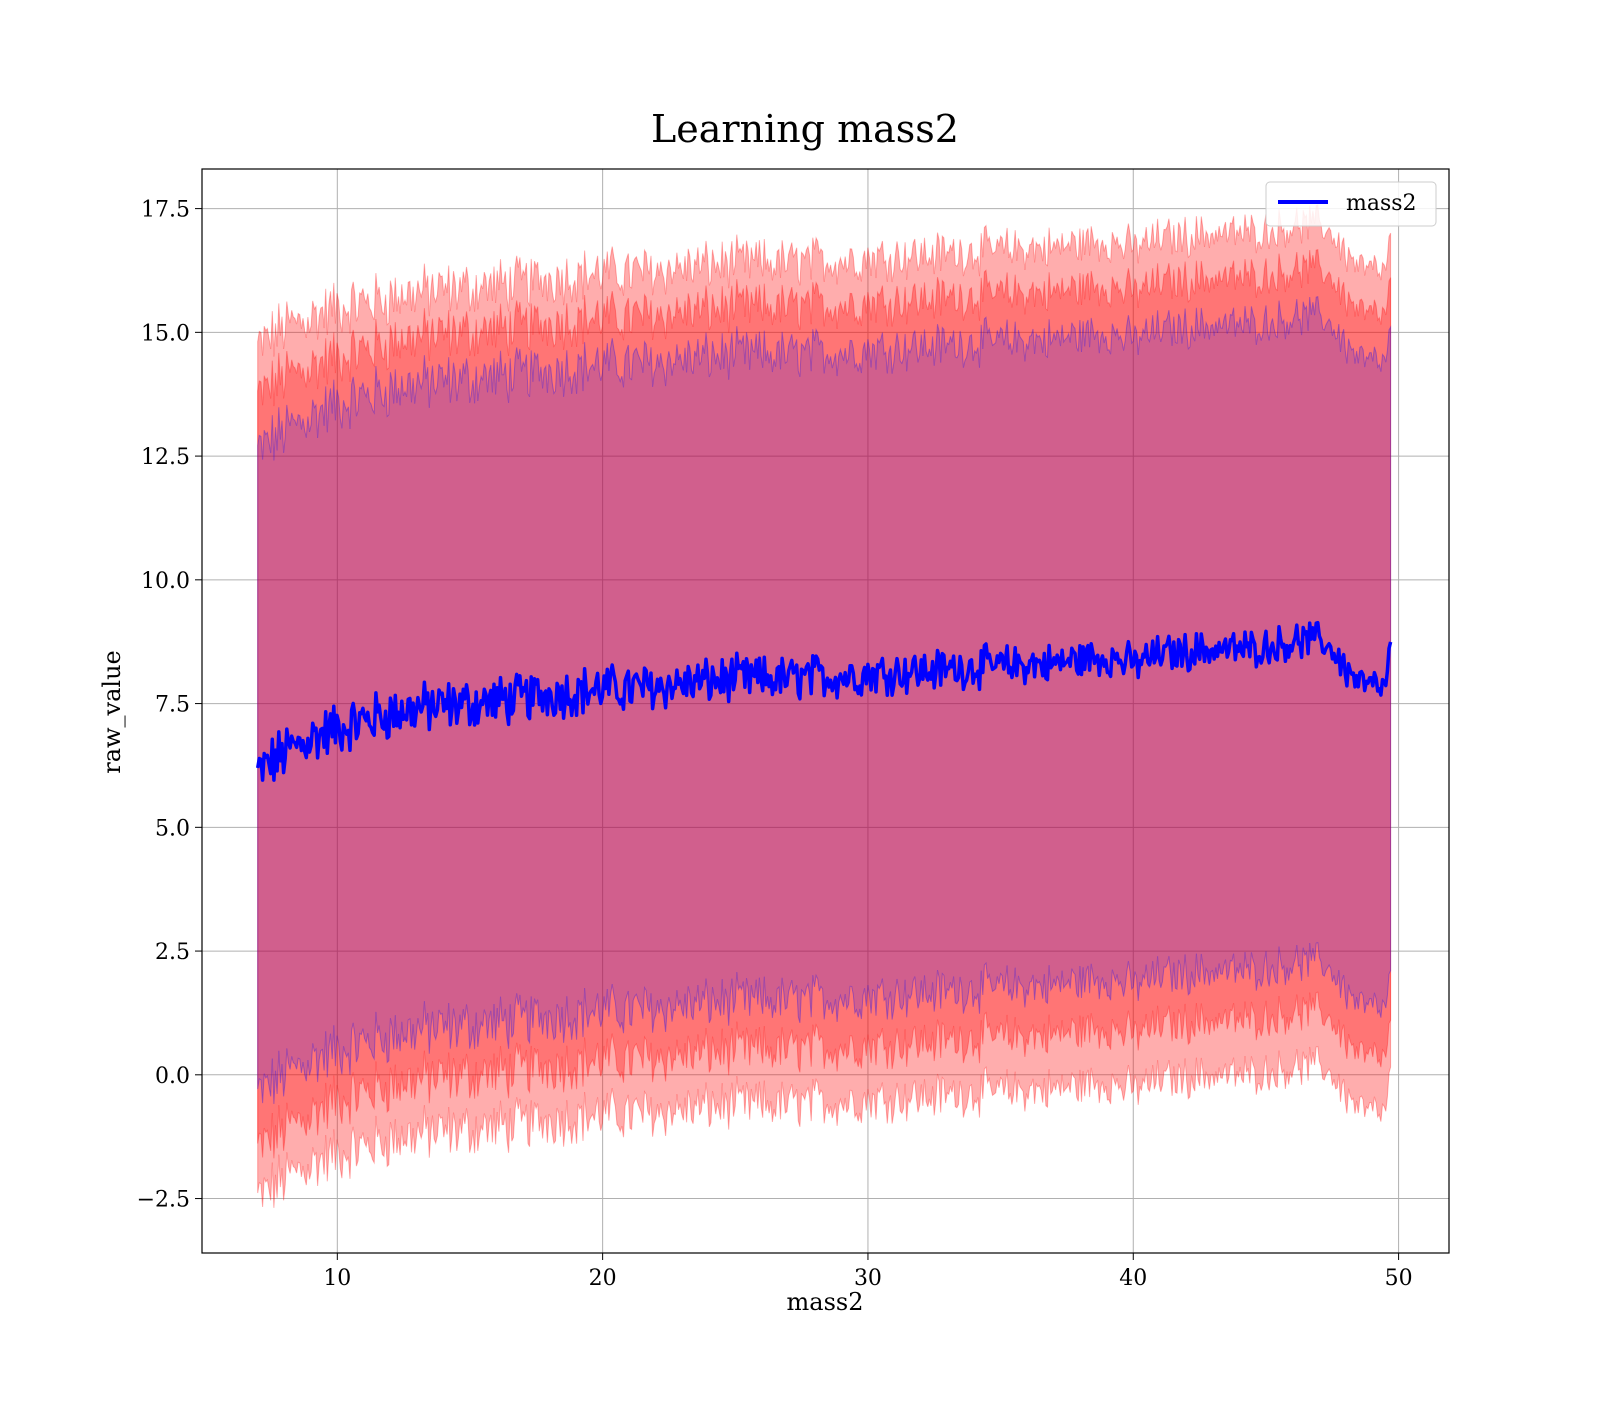 The width and height of the screenshot is (1600, 1404). Describe the element at coordinates (1133, 1278) in the screenshot. I see `x-tick-label: 40` at that location.